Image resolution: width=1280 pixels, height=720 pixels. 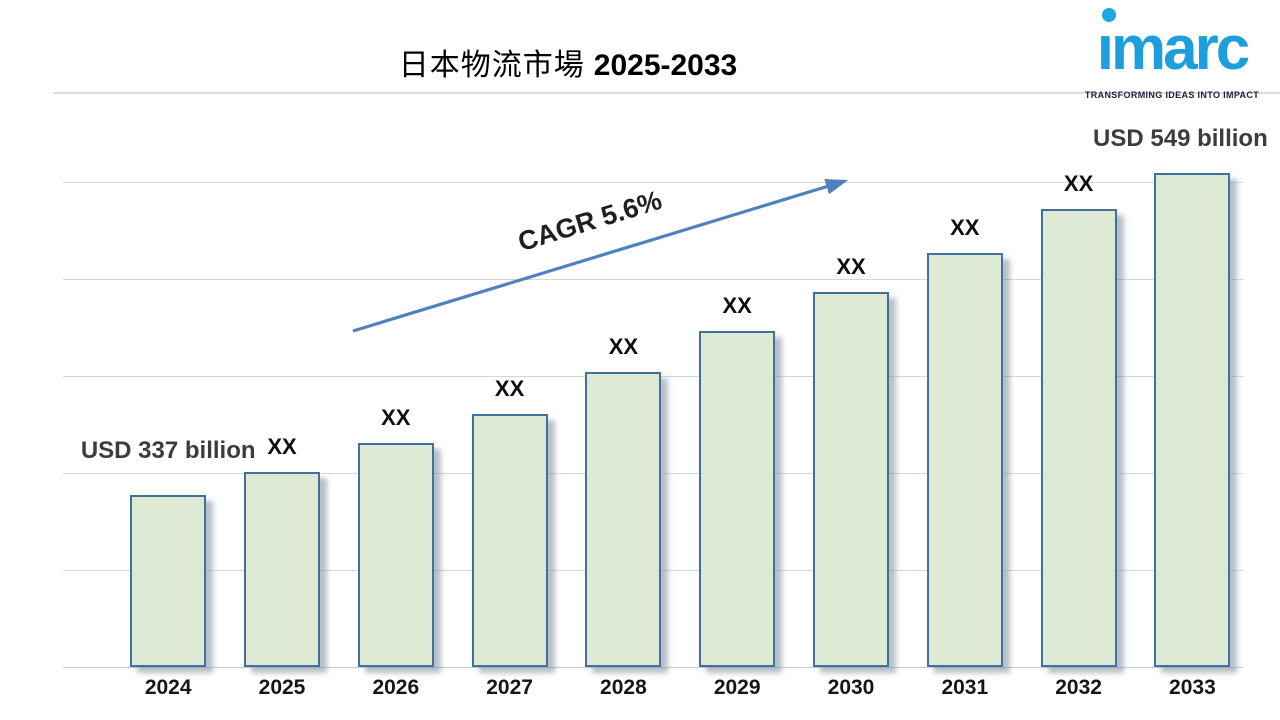 What do you see at coordinates (965, 687) in the screenshot?
I see `x-axis-label-2031: 2031` at bounding box center [965, 687].